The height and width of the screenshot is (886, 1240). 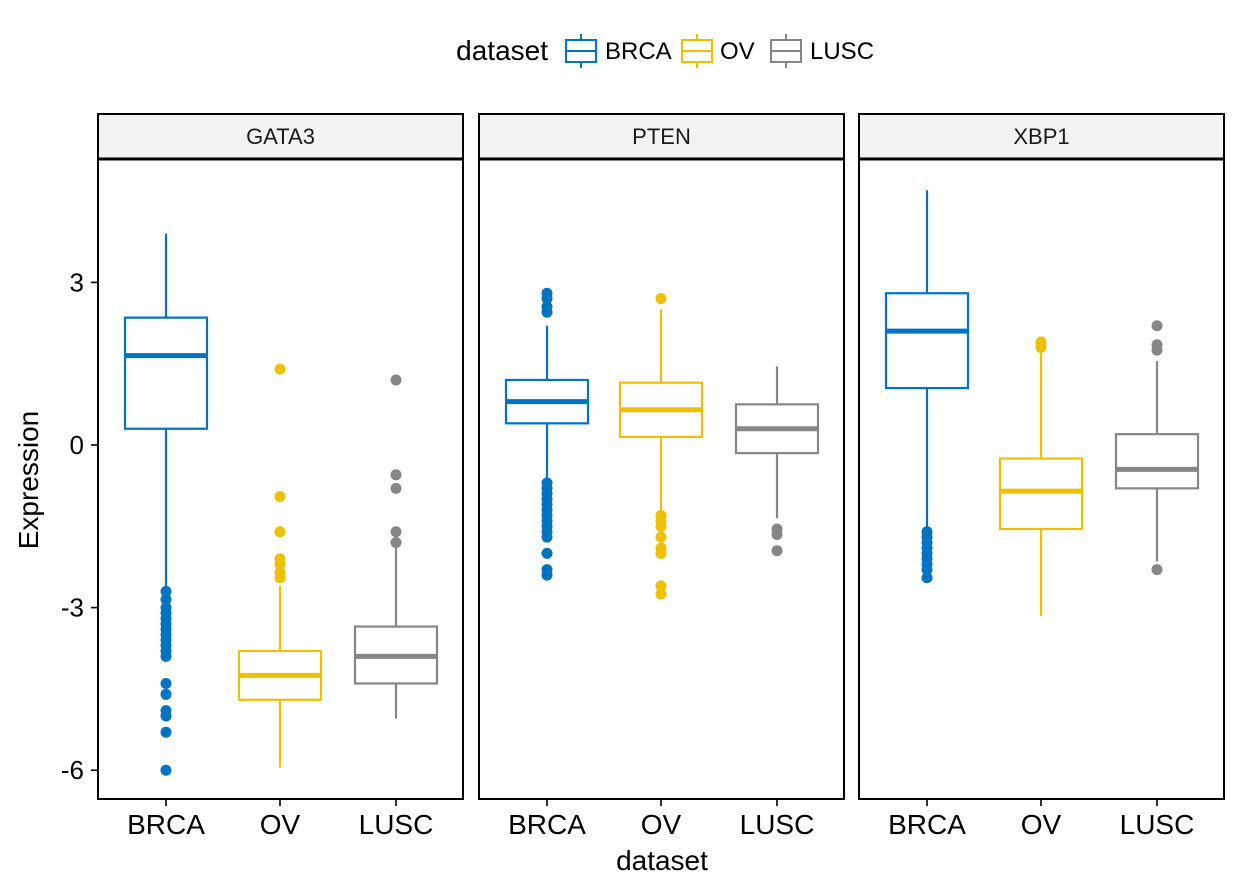 I want to click on legend-title: dataset, so click(x=502, y=50).